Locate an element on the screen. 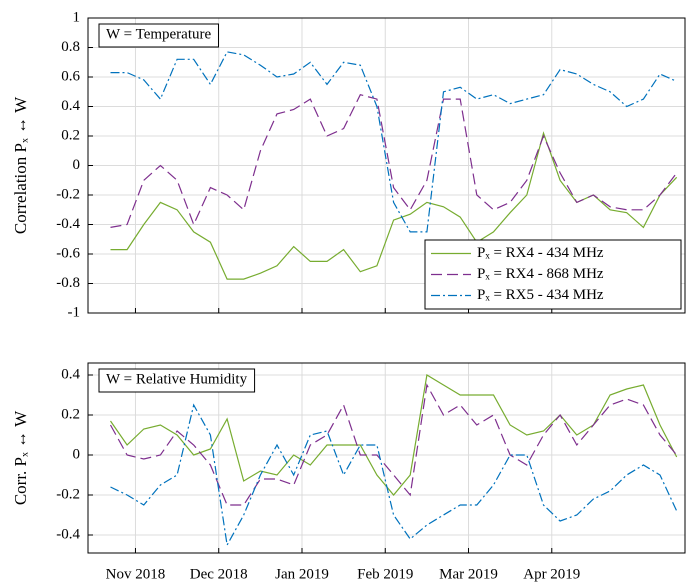  annotation: W = Relative Humidity is located at coordinates (177, 379).